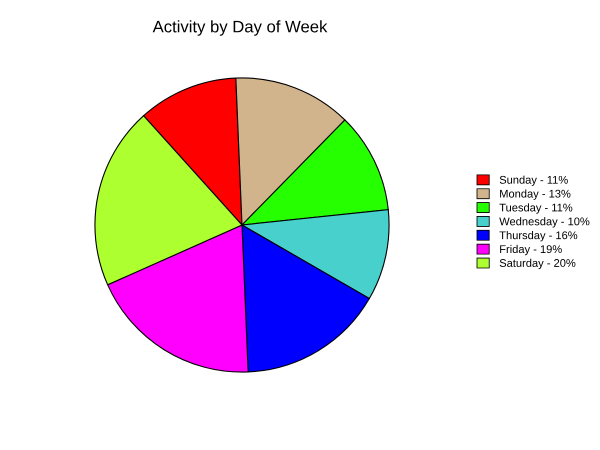 The height and width of the screenshot is (450, 600). Describe the element at coordinates (538, 264) in the screenshot. I see `legend-label: Saturday - 20%` at that location.